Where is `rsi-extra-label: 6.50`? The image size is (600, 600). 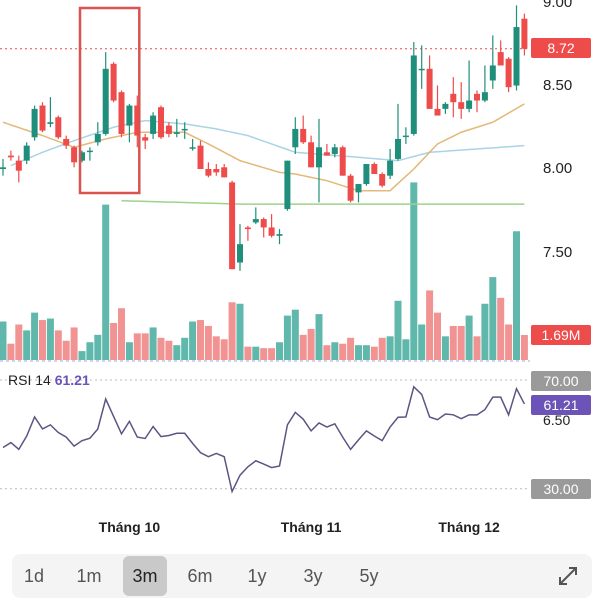
rsi-extra-label: 6.50 is located at coordinates (557, 420).